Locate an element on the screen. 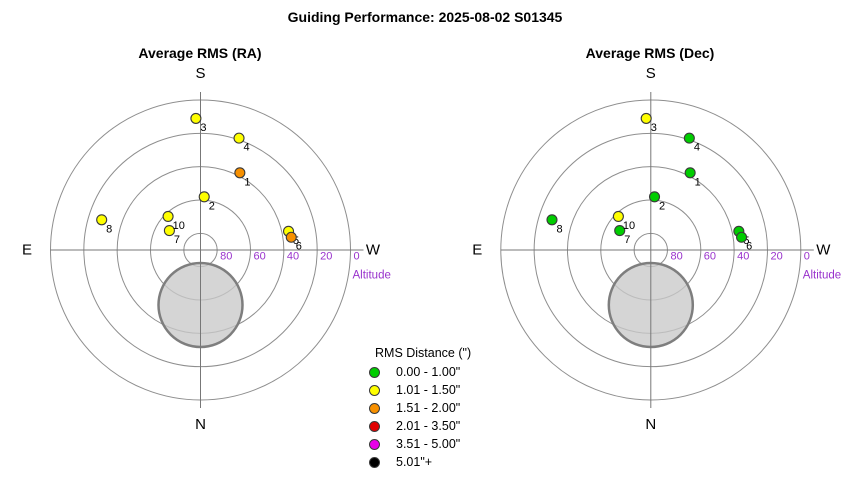 The height and width of the screenshot is (480, 850). legend-title: RMS Distance (") is located at coordinates (423, 353).